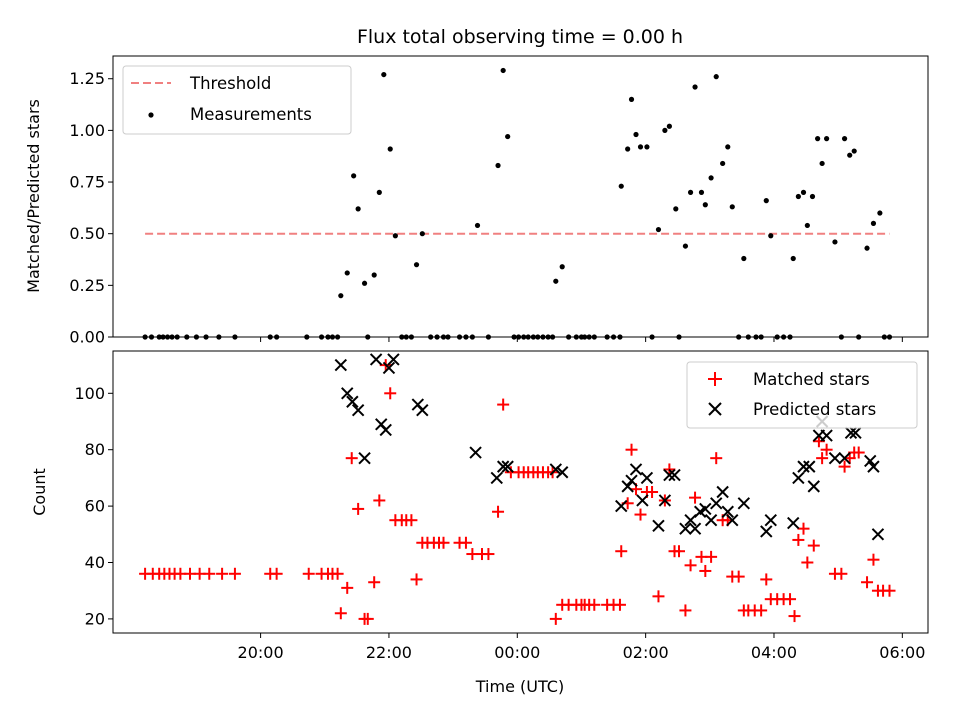  What do you see at coordinates (87, 78) in the screenshot?
I see `top-y-tick-label: 1.25` at bounding box center [87, 78].